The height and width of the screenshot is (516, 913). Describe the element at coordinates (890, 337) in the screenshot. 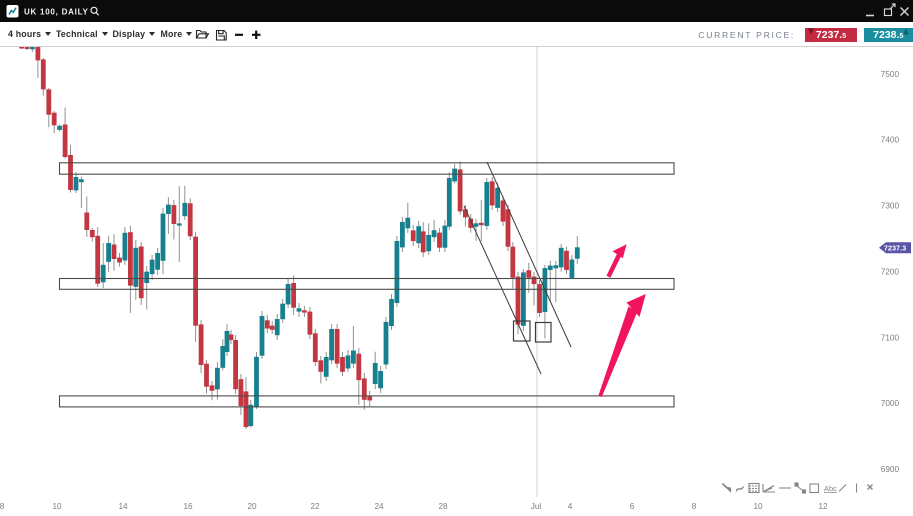

I see `svg-text: 7100` at that location.